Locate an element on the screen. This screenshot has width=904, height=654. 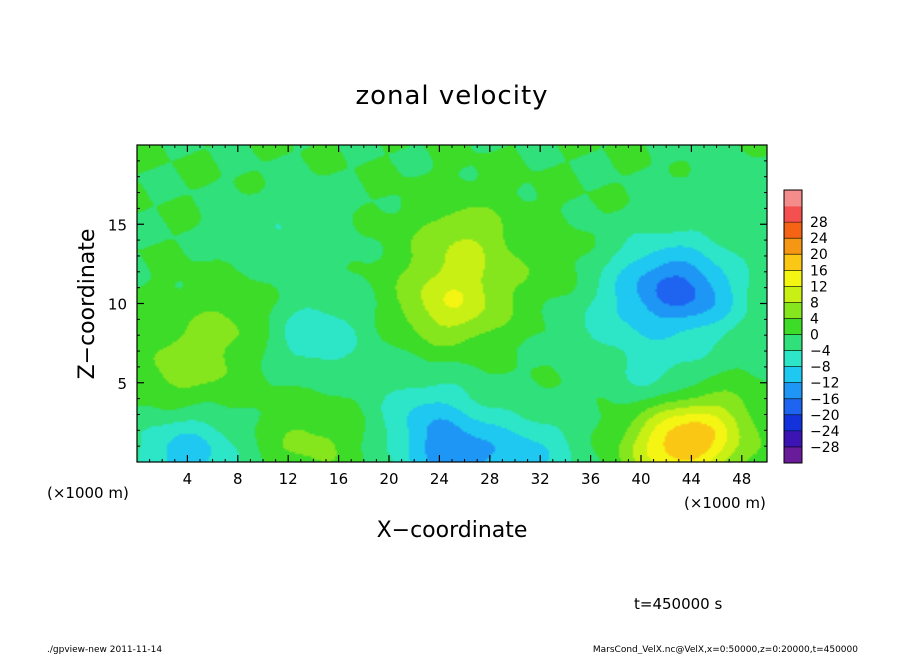
colorbar-label: 4 is located at coordinates (814, 319).